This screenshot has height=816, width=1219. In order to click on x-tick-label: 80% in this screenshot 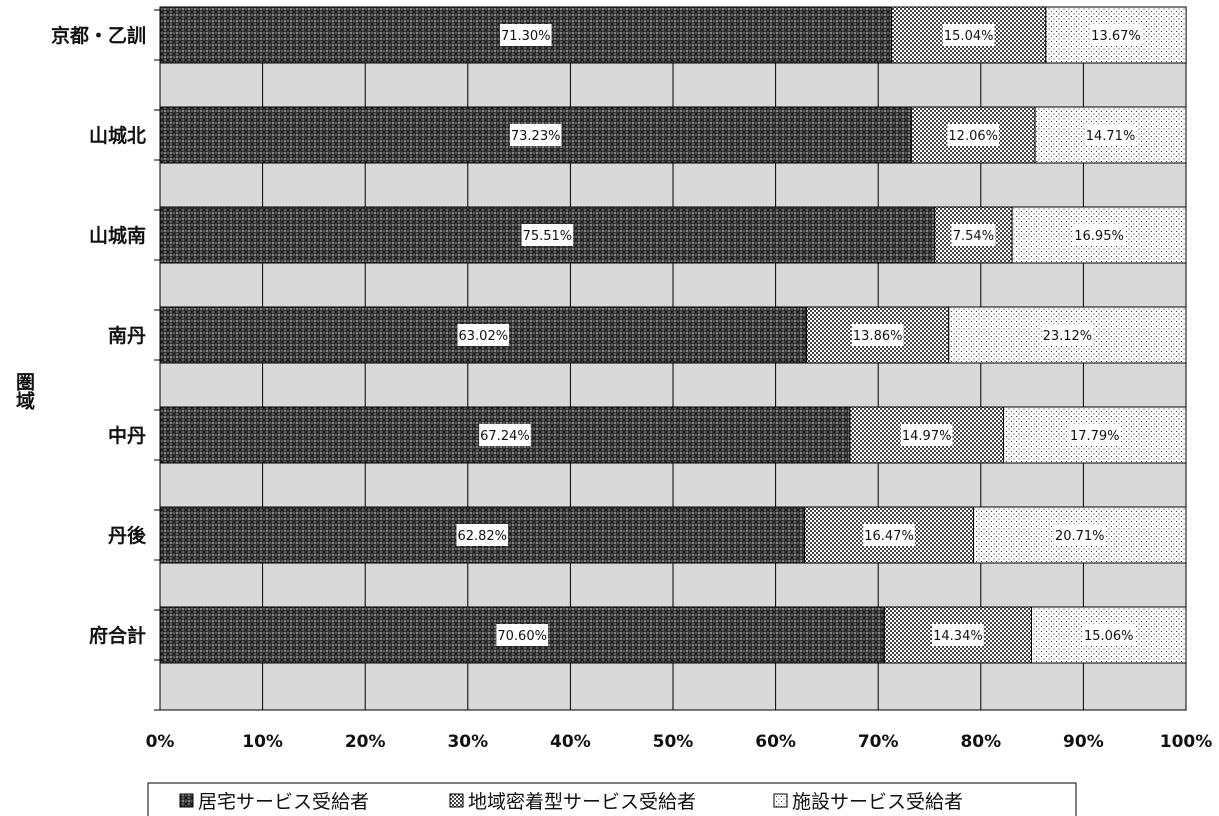, I will do `click(980, 742)`.